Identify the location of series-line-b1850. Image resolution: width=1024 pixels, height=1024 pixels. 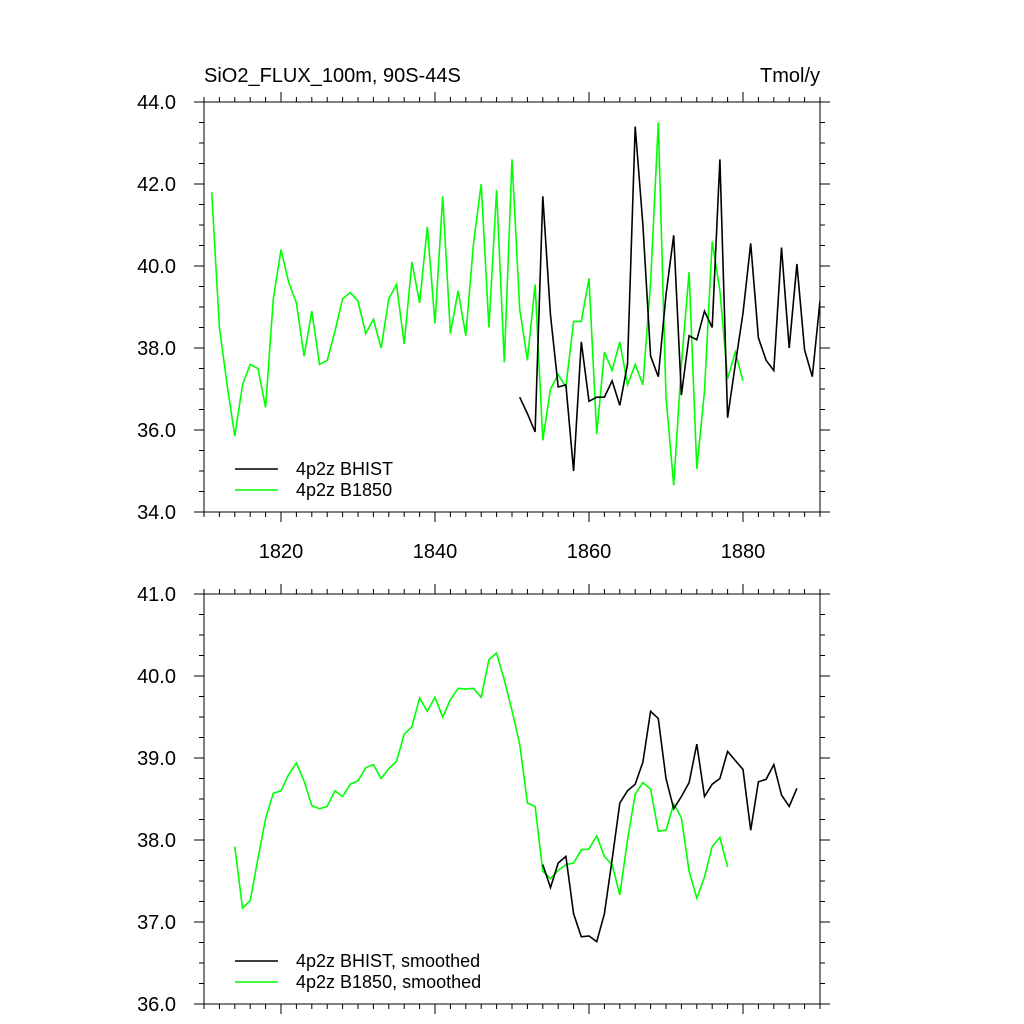
(481, 780).